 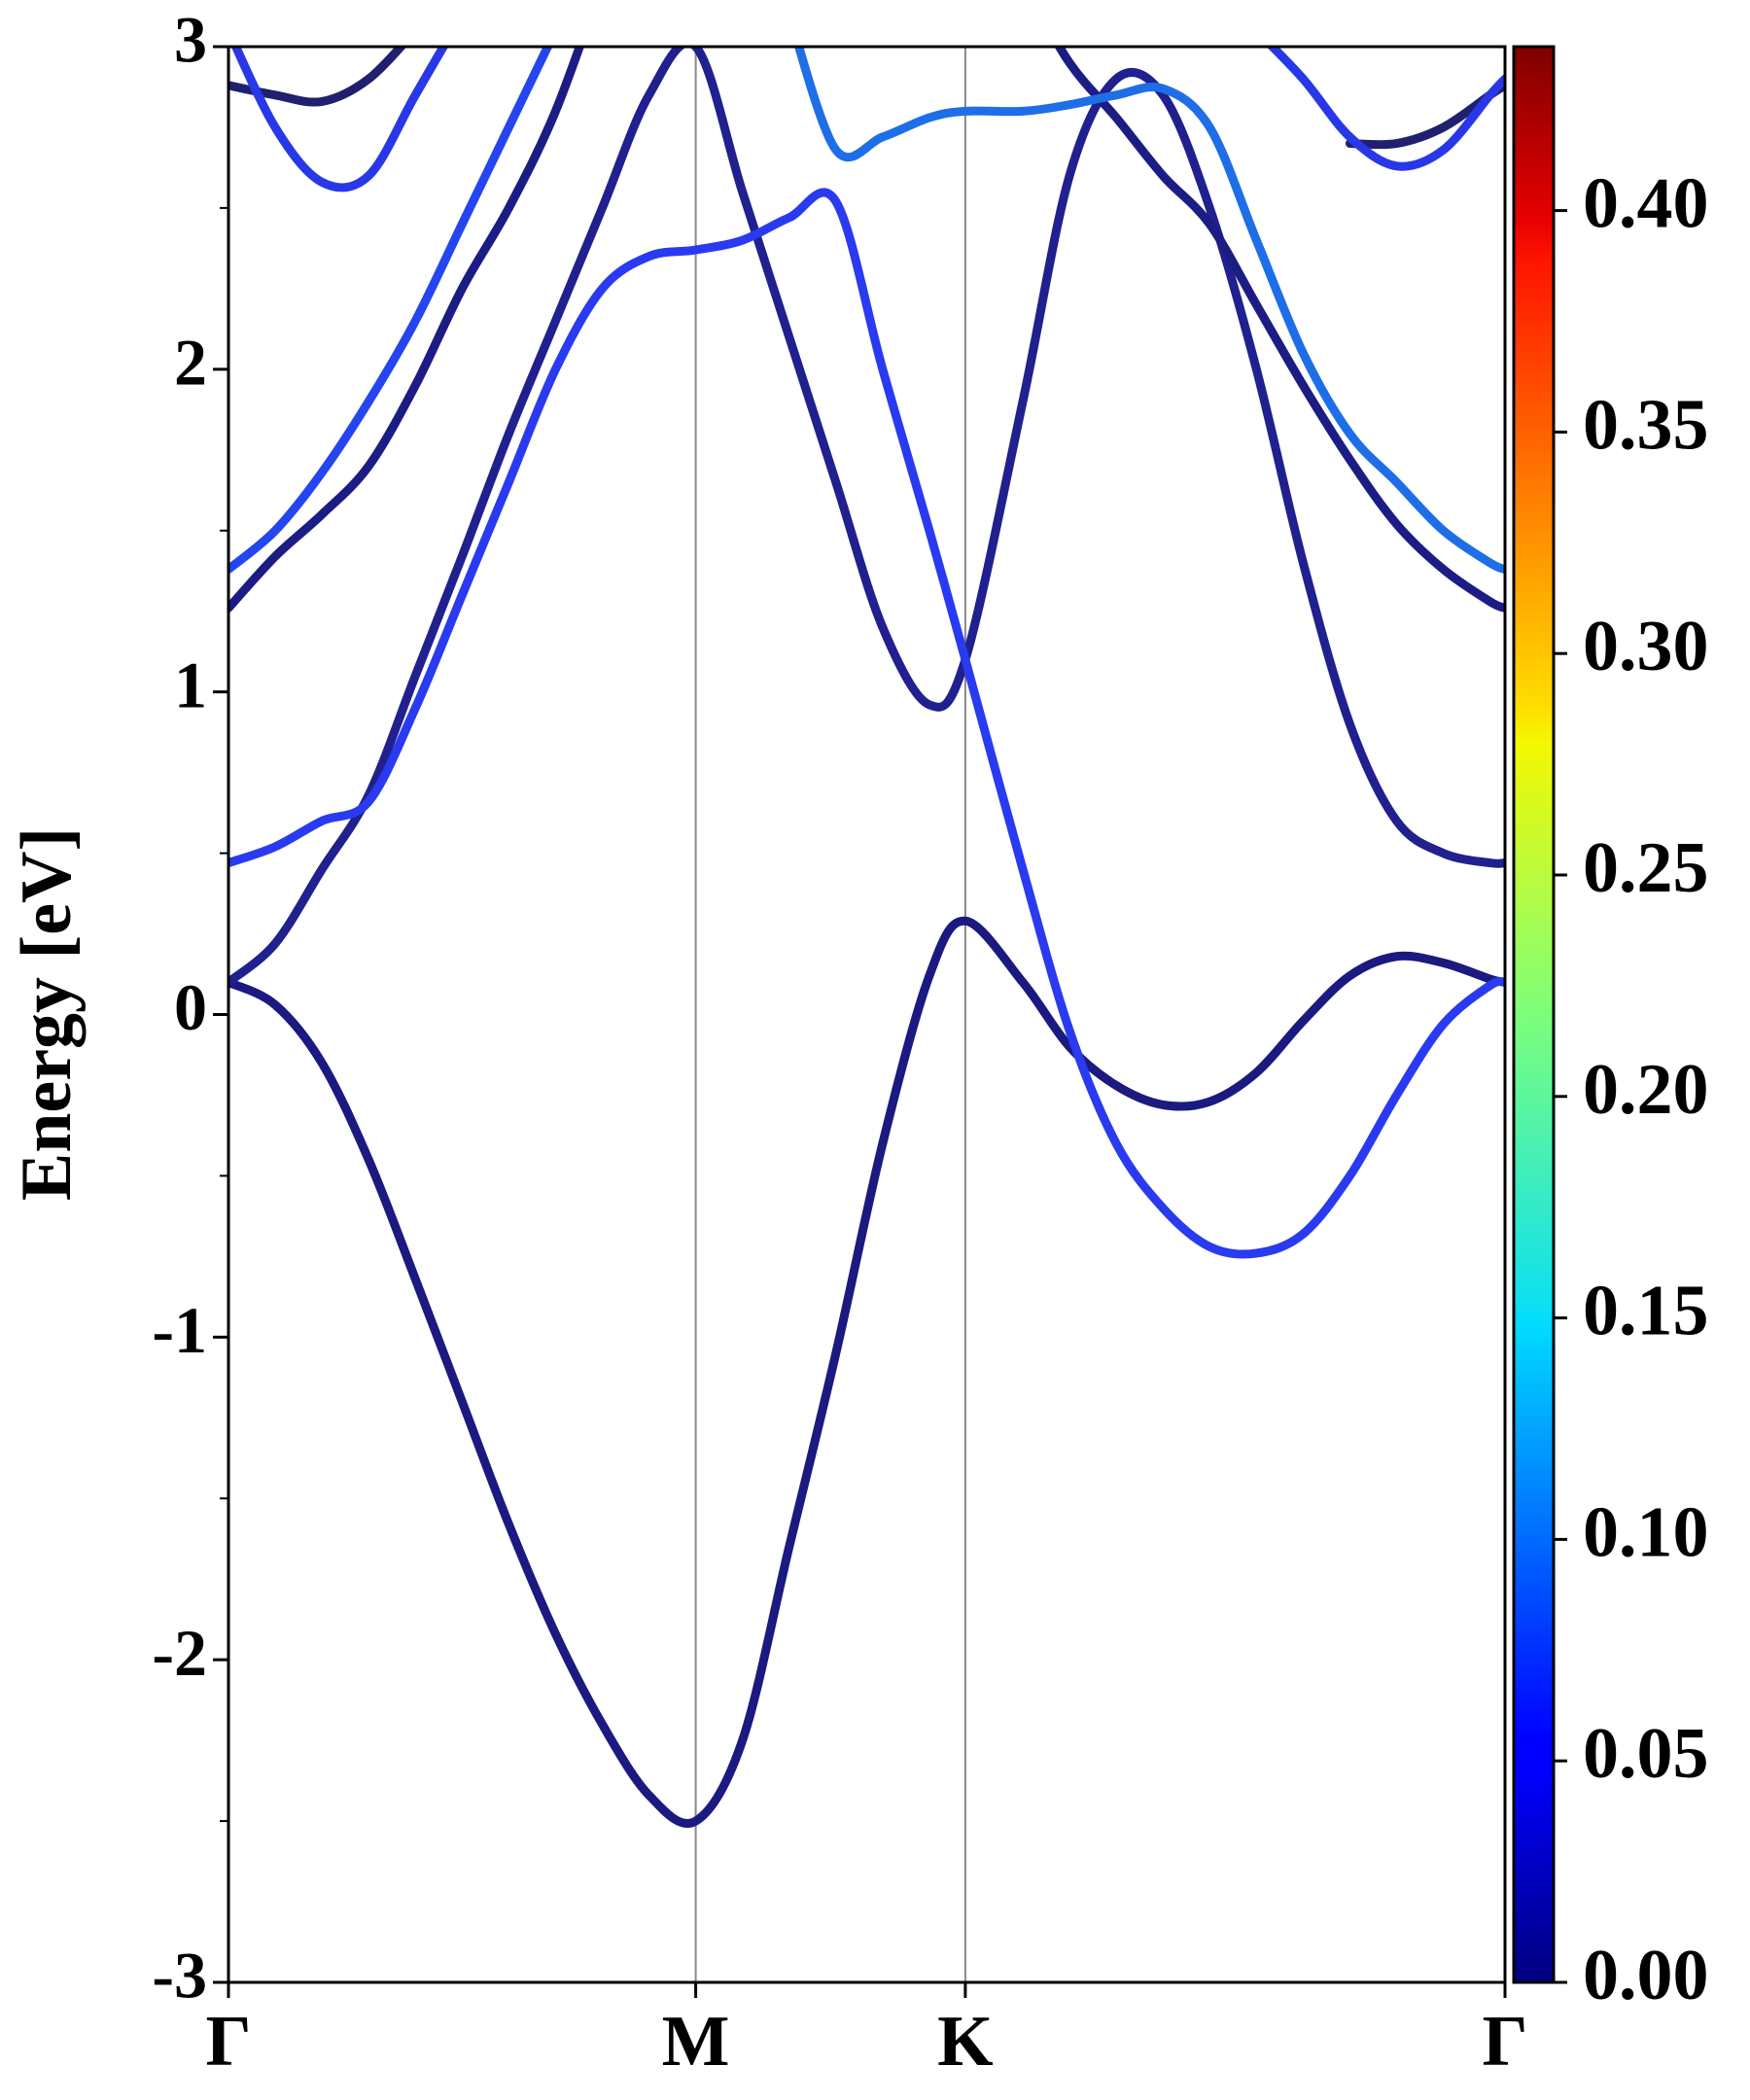 I want to click on colorbar-tick-label: 0.15, so click(x=1646, y=1311).